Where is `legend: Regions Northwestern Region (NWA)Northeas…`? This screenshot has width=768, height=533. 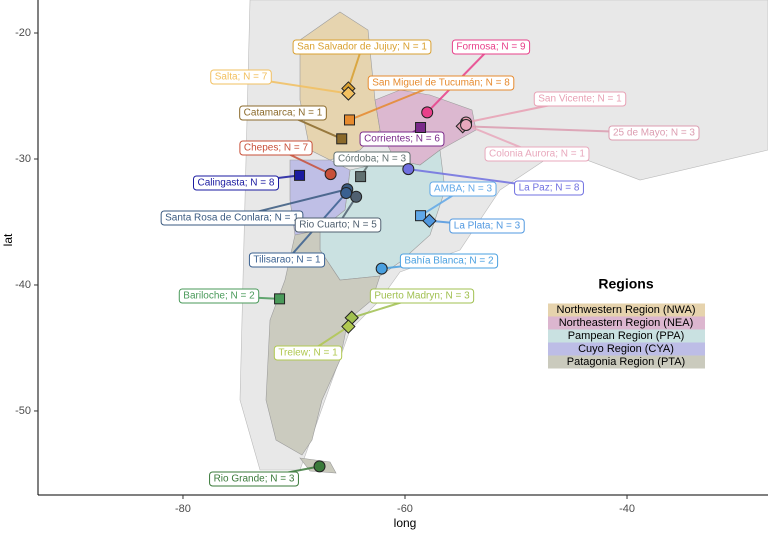 legend: Regions Northwestern Region (NWA)Northeas… is located at coordinates (626, 322).